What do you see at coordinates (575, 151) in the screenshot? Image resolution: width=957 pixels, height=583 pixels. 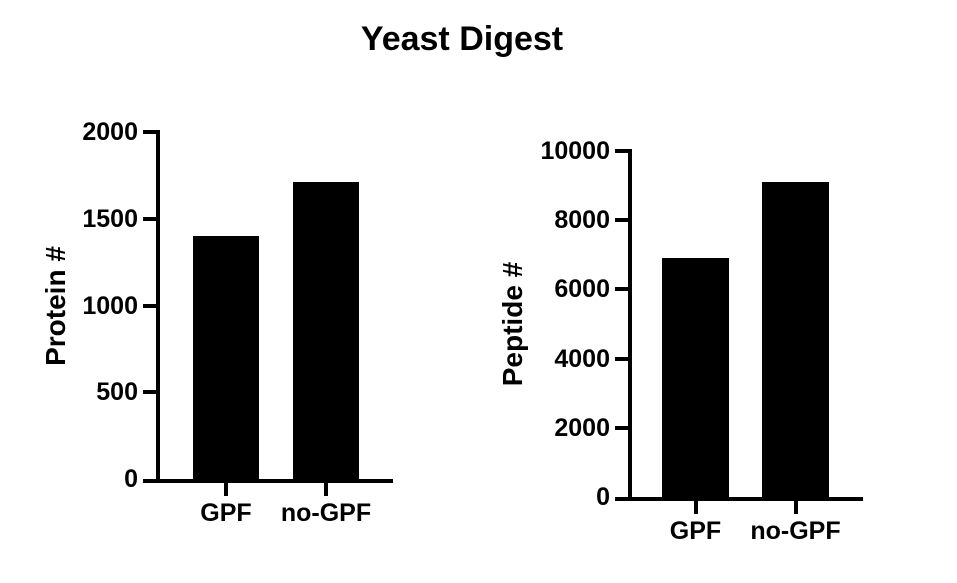 I see `y-tick-label: 10000` at bounding box center [575, 151].